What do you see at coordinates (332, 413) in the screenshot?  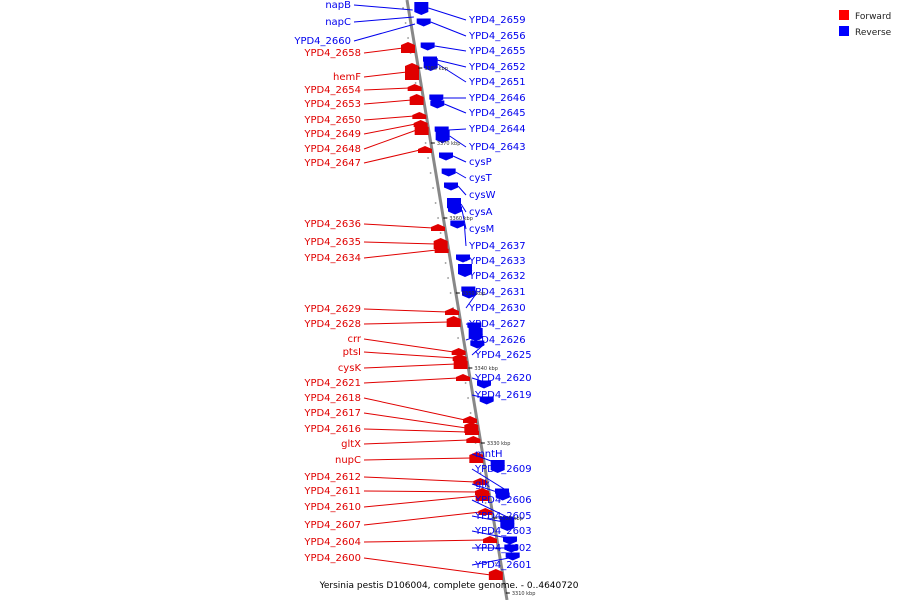 I see `gene-label: YPD4_2617` at bounding box center [332, 413].